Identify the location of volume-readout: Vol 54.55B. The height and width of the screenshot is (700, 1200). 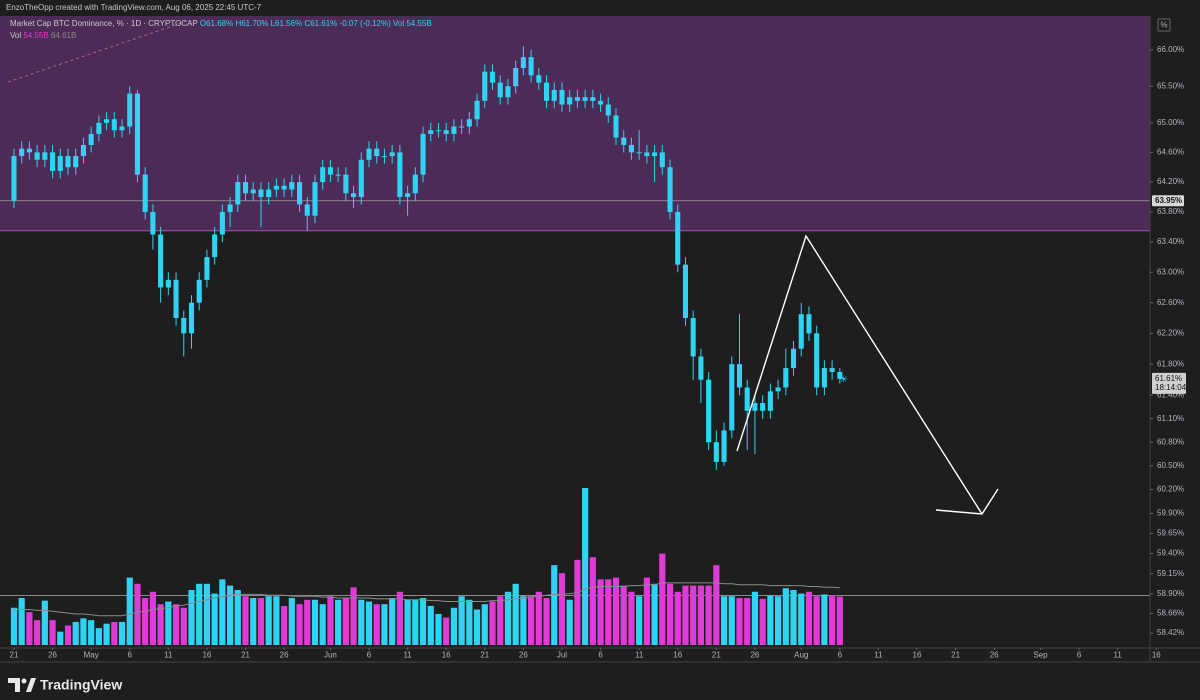
(412, 23).